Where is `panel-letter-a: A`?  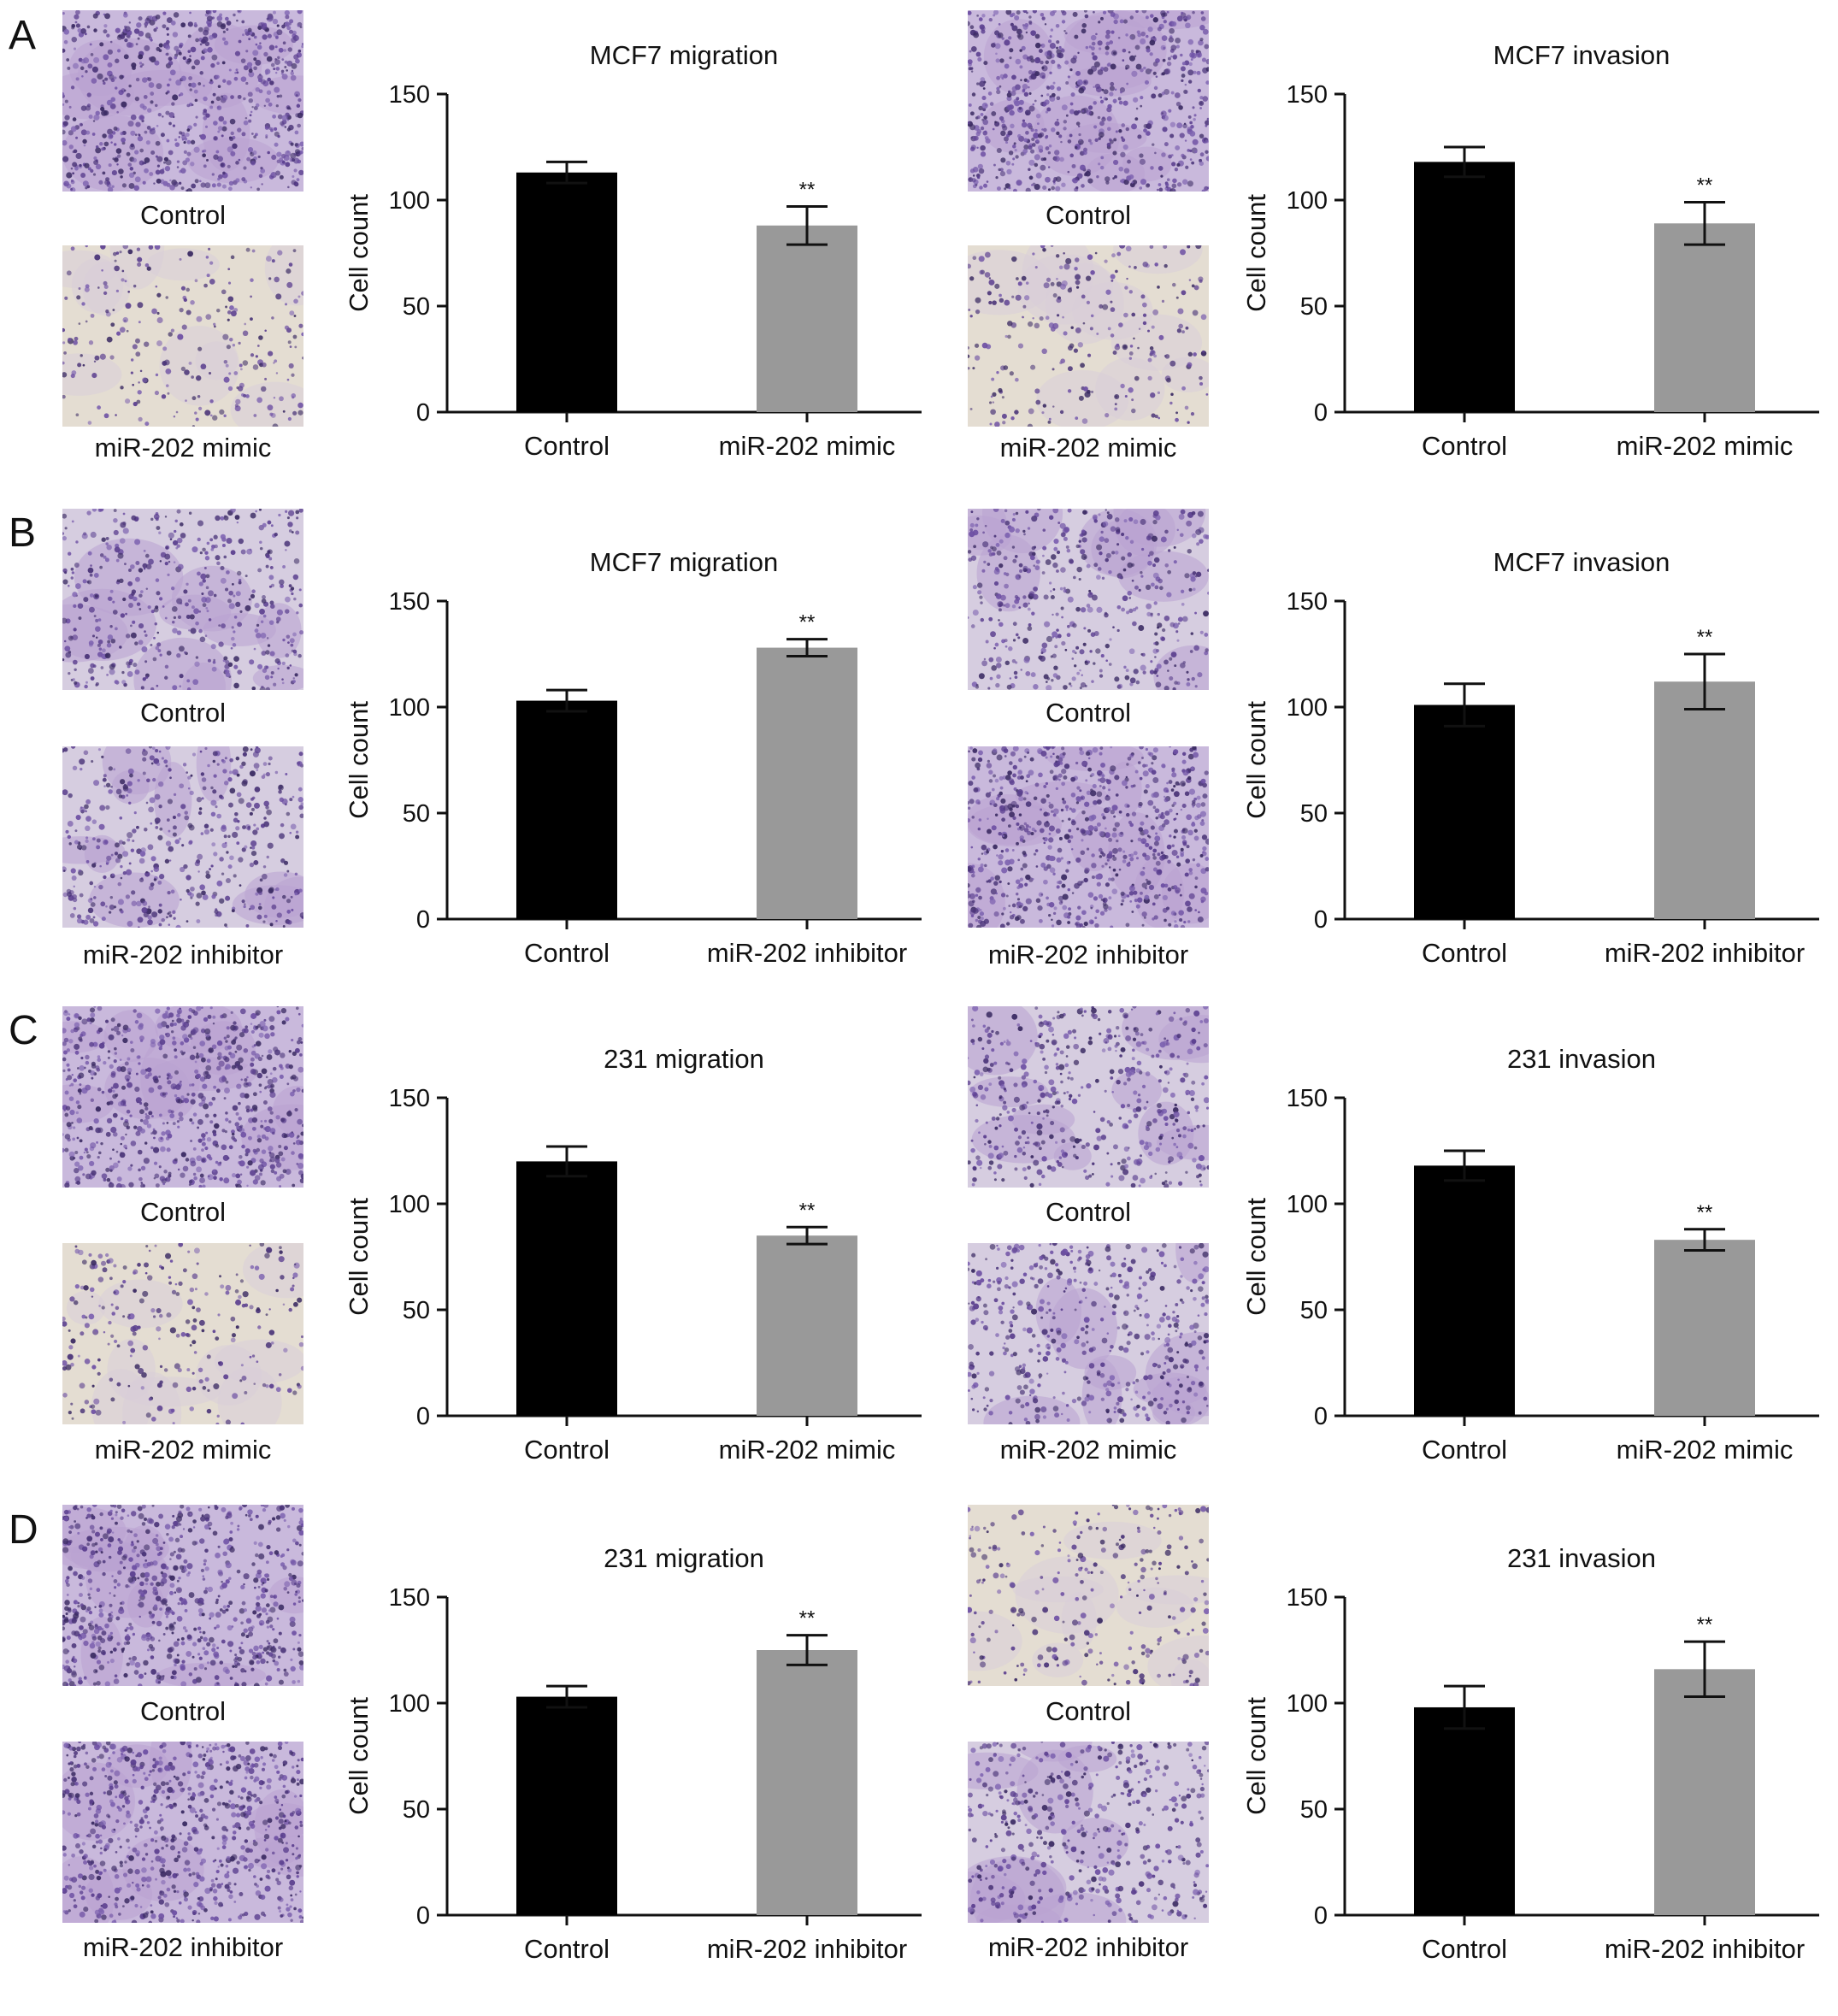
panel-letter-a: A is located at coordinates (22, 35).